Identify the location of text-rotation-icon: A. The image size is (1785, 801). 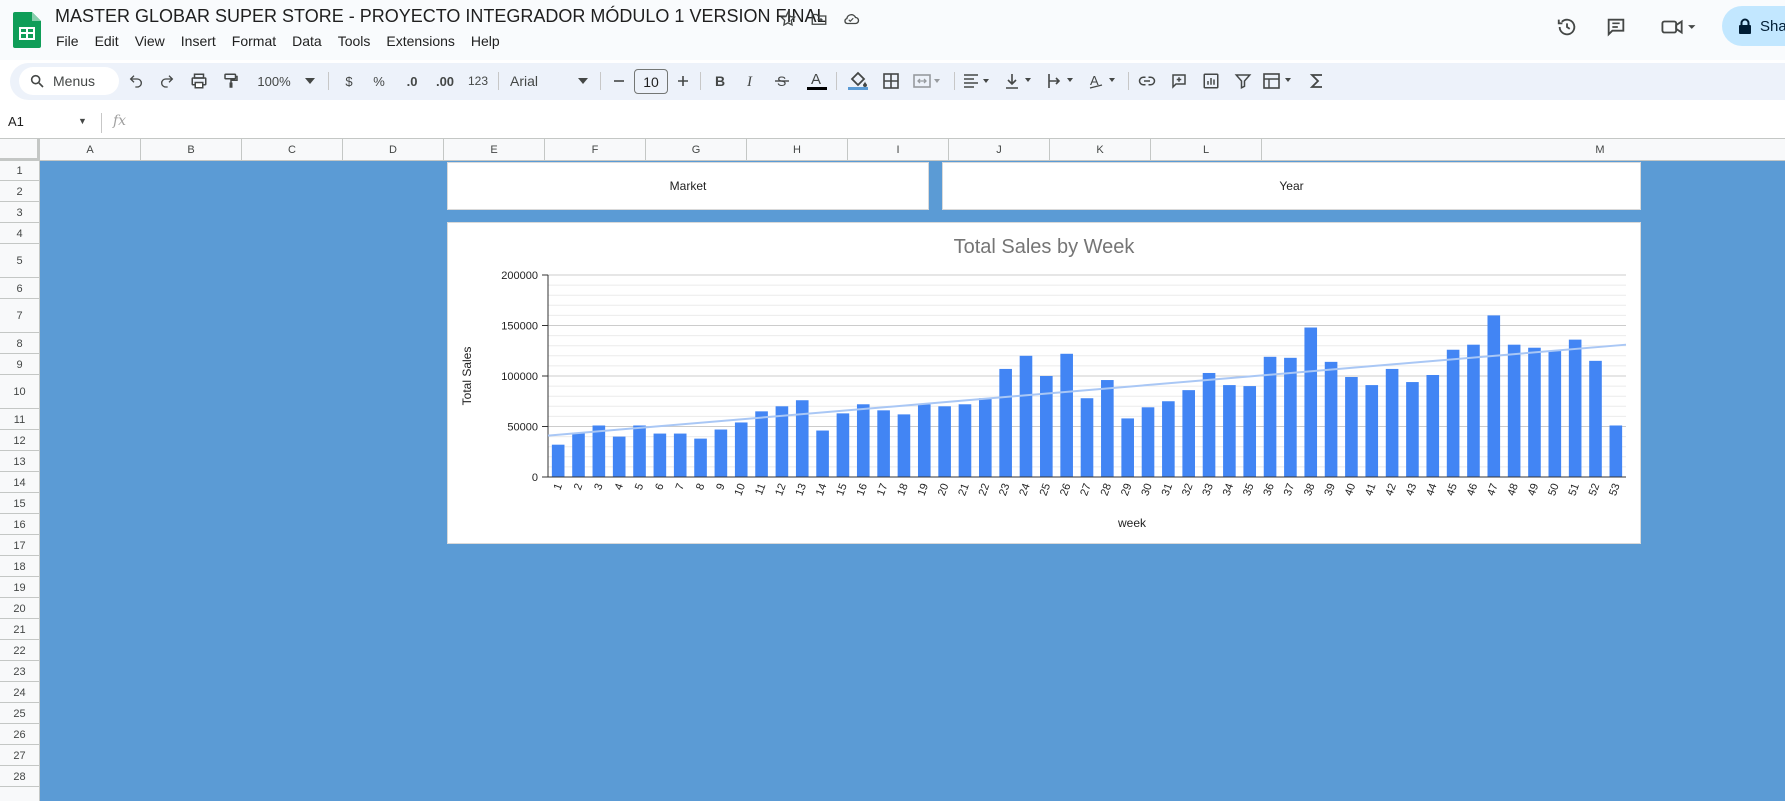
(1104, 81).